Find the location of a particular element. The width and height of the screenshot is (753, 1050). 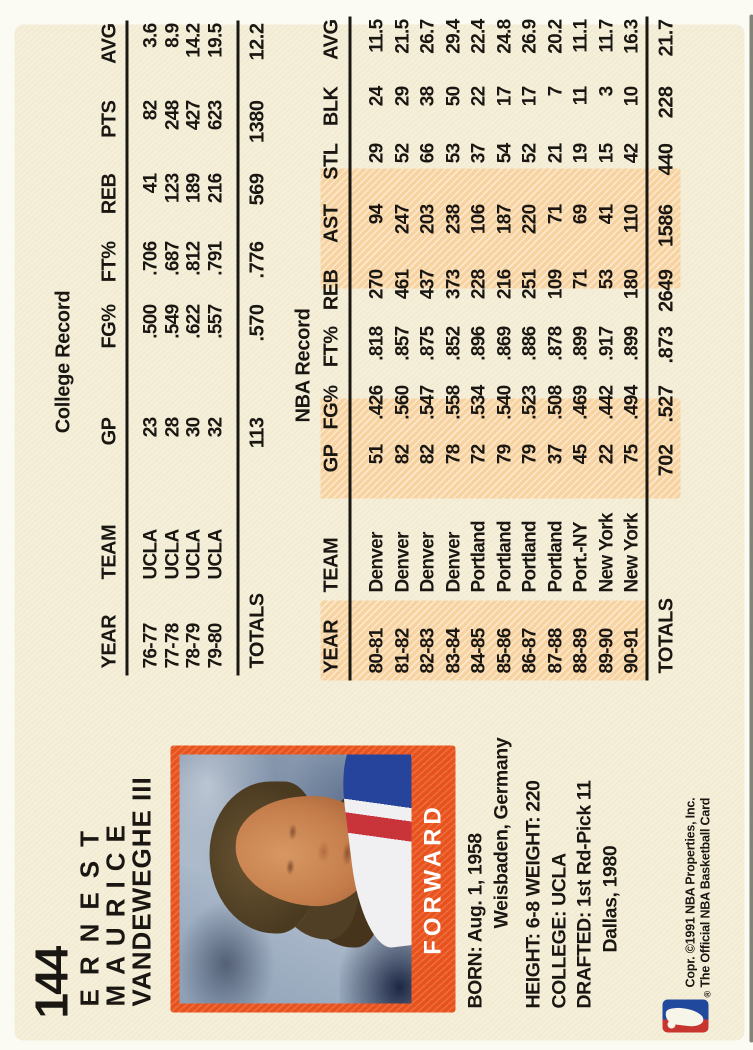

stat-cell: 3.6 is located at coordinates (150, 35).